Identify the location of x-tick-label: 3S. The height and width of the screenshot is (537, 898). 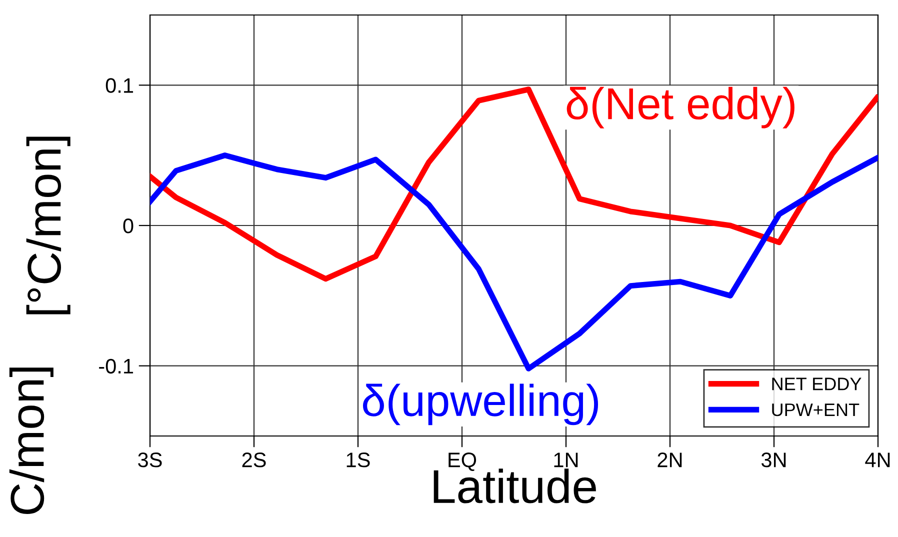
(150, 460).